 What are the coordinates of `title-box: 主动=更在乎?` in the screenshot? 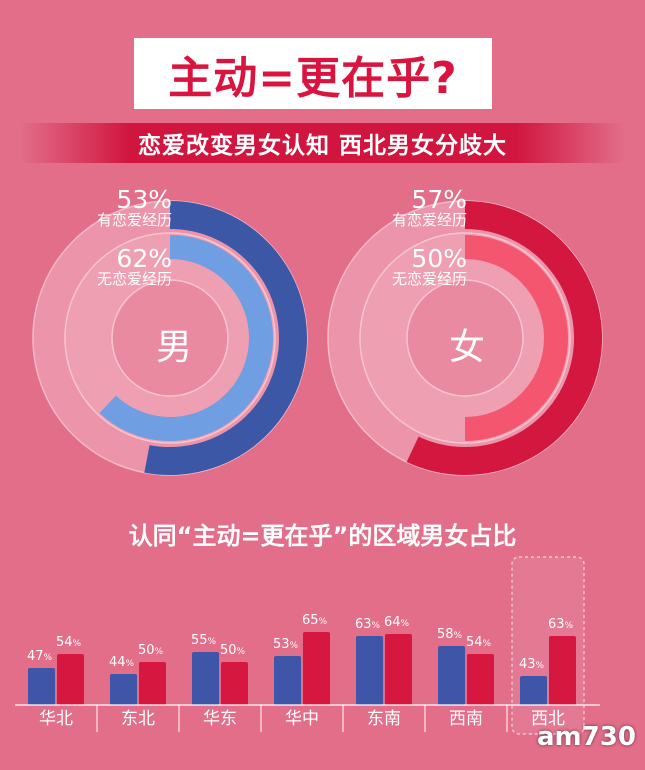 It's located at (313, 73).